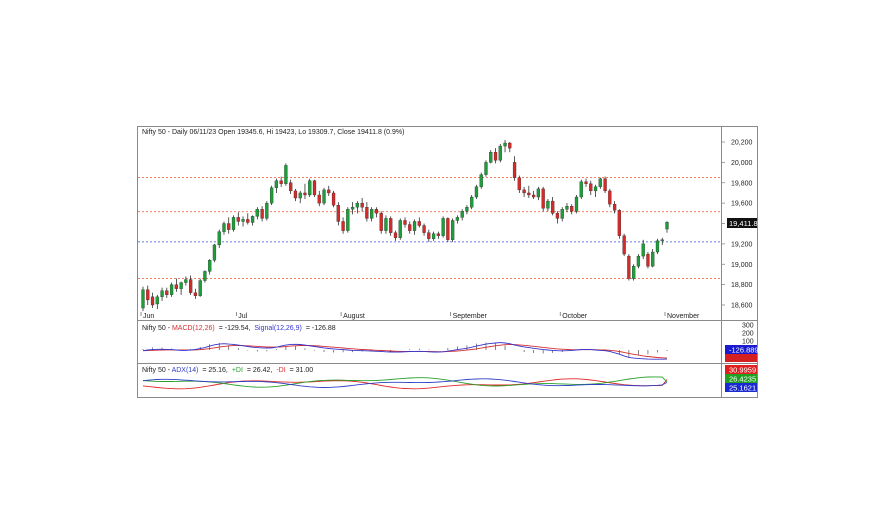 Image resolution: width=892 pixels, height=532 pixels. What do you see at coordinates (405, 351) in the screenshot?
I see `macd-line` at bounding box center [405, 351].